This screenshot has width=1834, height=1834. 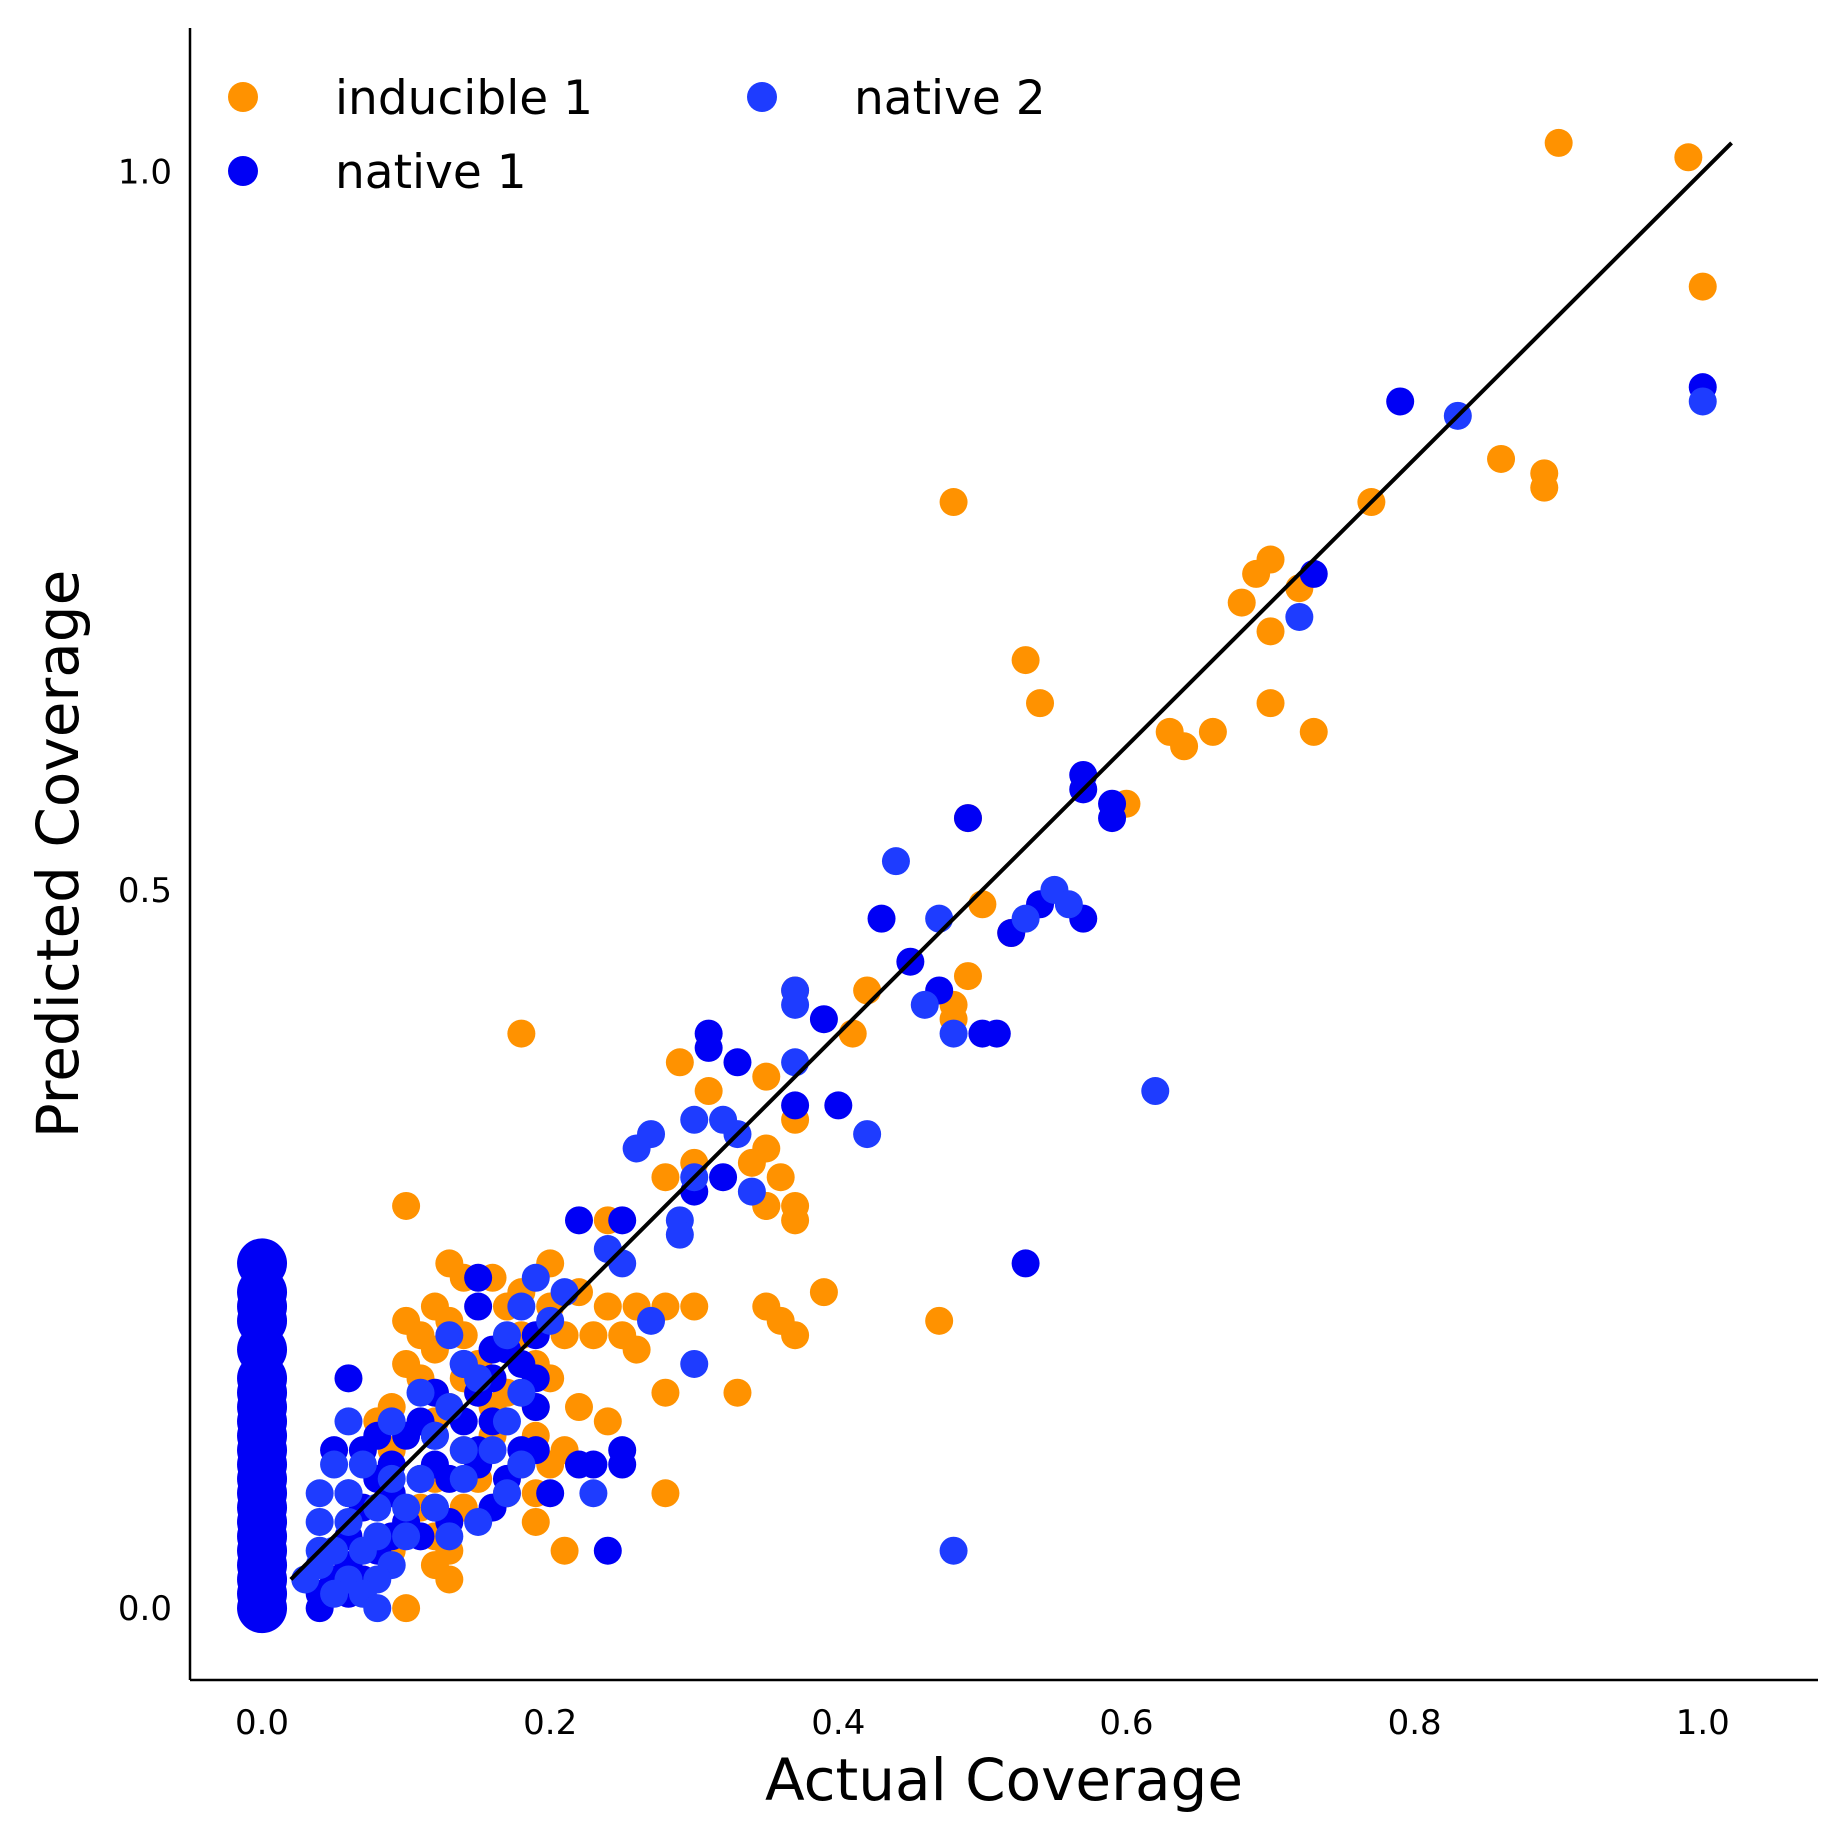 What do you see at coordinates (838, 1723) in the screenshot?
I see `x-tick-label: 0.4` at bounding box center [838, 1723].